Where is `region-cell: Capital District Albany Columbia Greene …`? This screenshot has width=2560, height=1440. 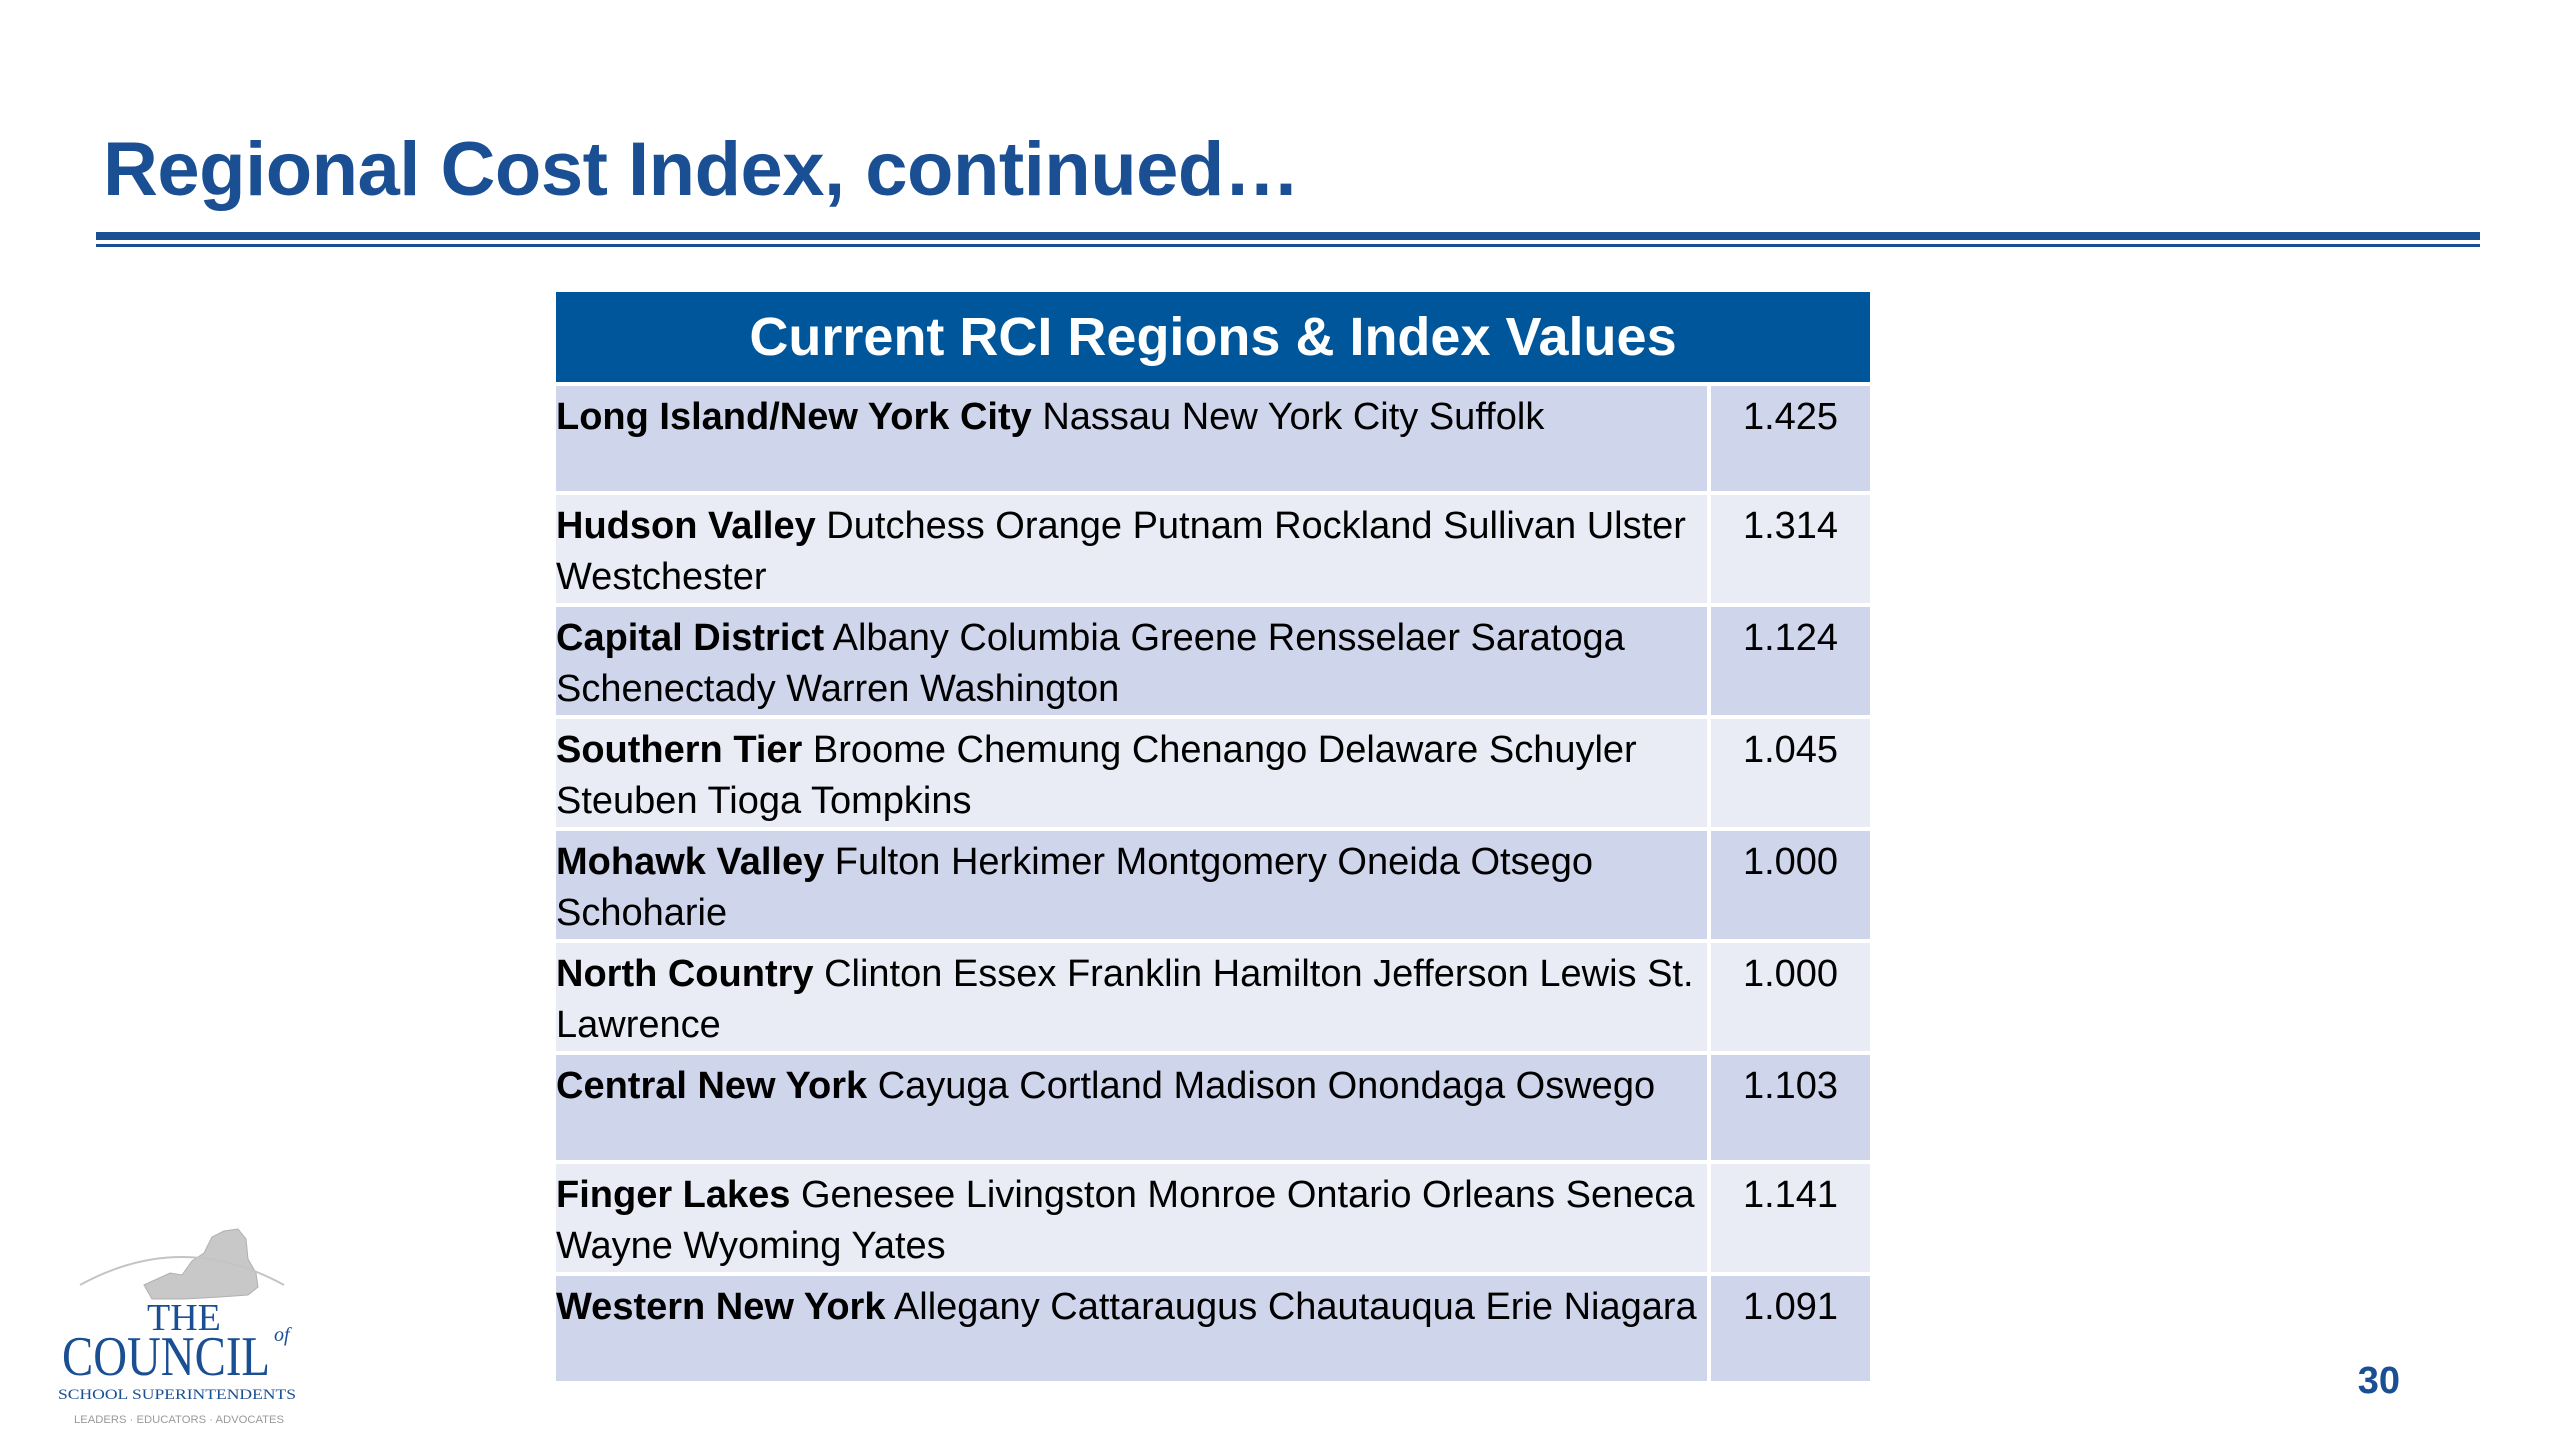
region-cell: Capital District Albany Columbia Greene … is located at coordinates (1132, 662).